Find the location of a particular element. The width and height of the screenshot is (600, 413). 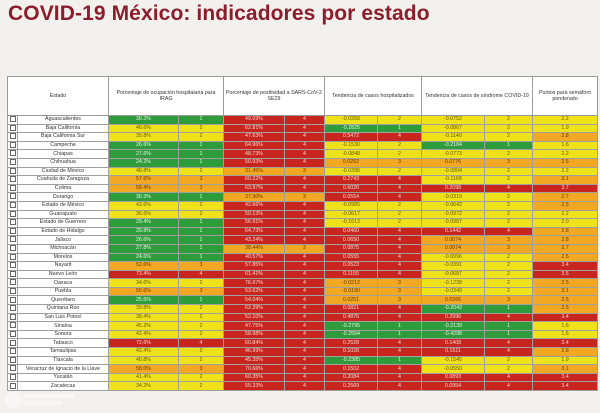

cell-trend-cases-points: 1 is located at coordinates (509, 326).